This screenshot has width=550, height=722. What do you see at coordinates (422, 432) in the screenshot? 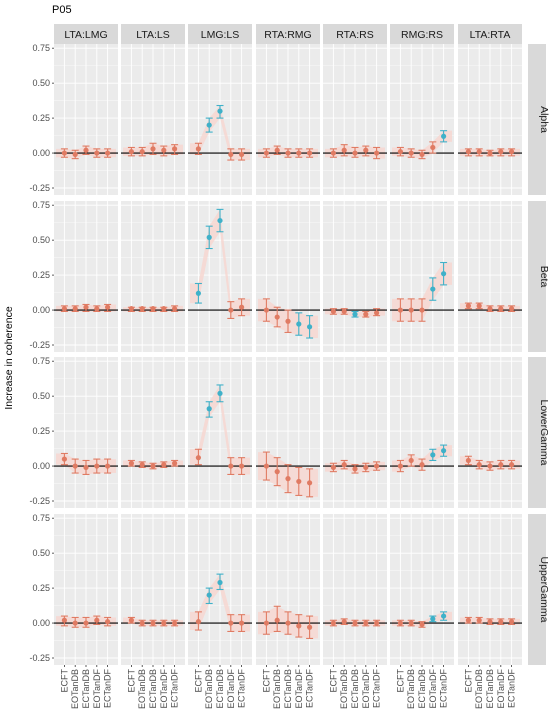
I see `panel-lowergamma-rmg-rs` at bounding box center [422, 432].